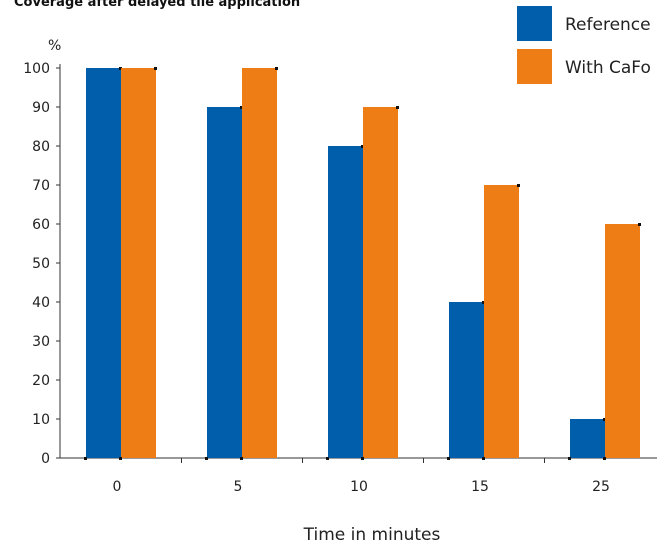  What do you see at coordinates (480, 487) in the screenshot?
I see `x-tick-label: 15` at bounding box center [480, 487].